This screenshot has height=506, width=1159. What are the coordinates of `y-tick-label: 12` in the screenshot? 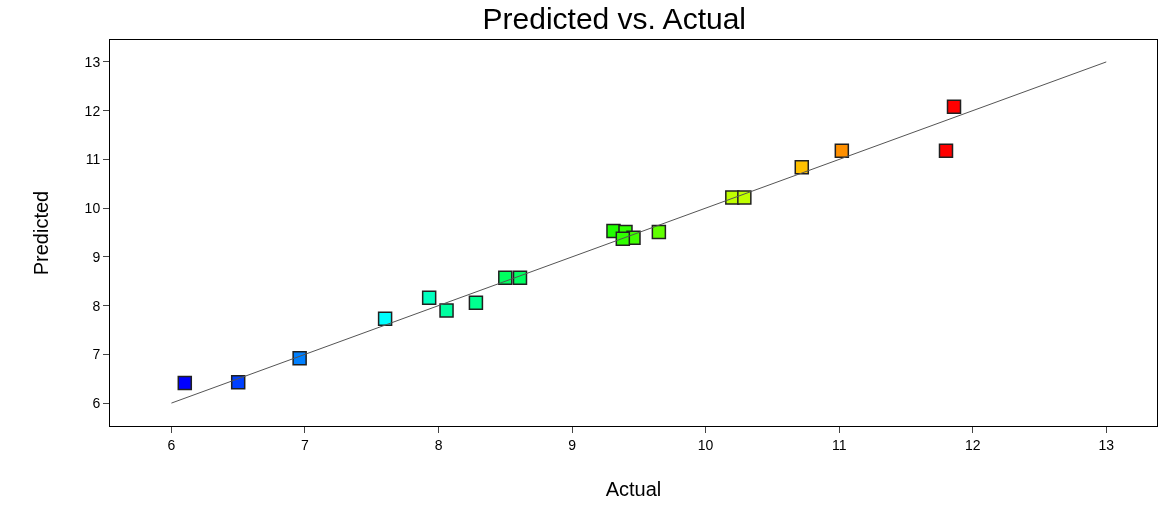 It's located at (92, 110).